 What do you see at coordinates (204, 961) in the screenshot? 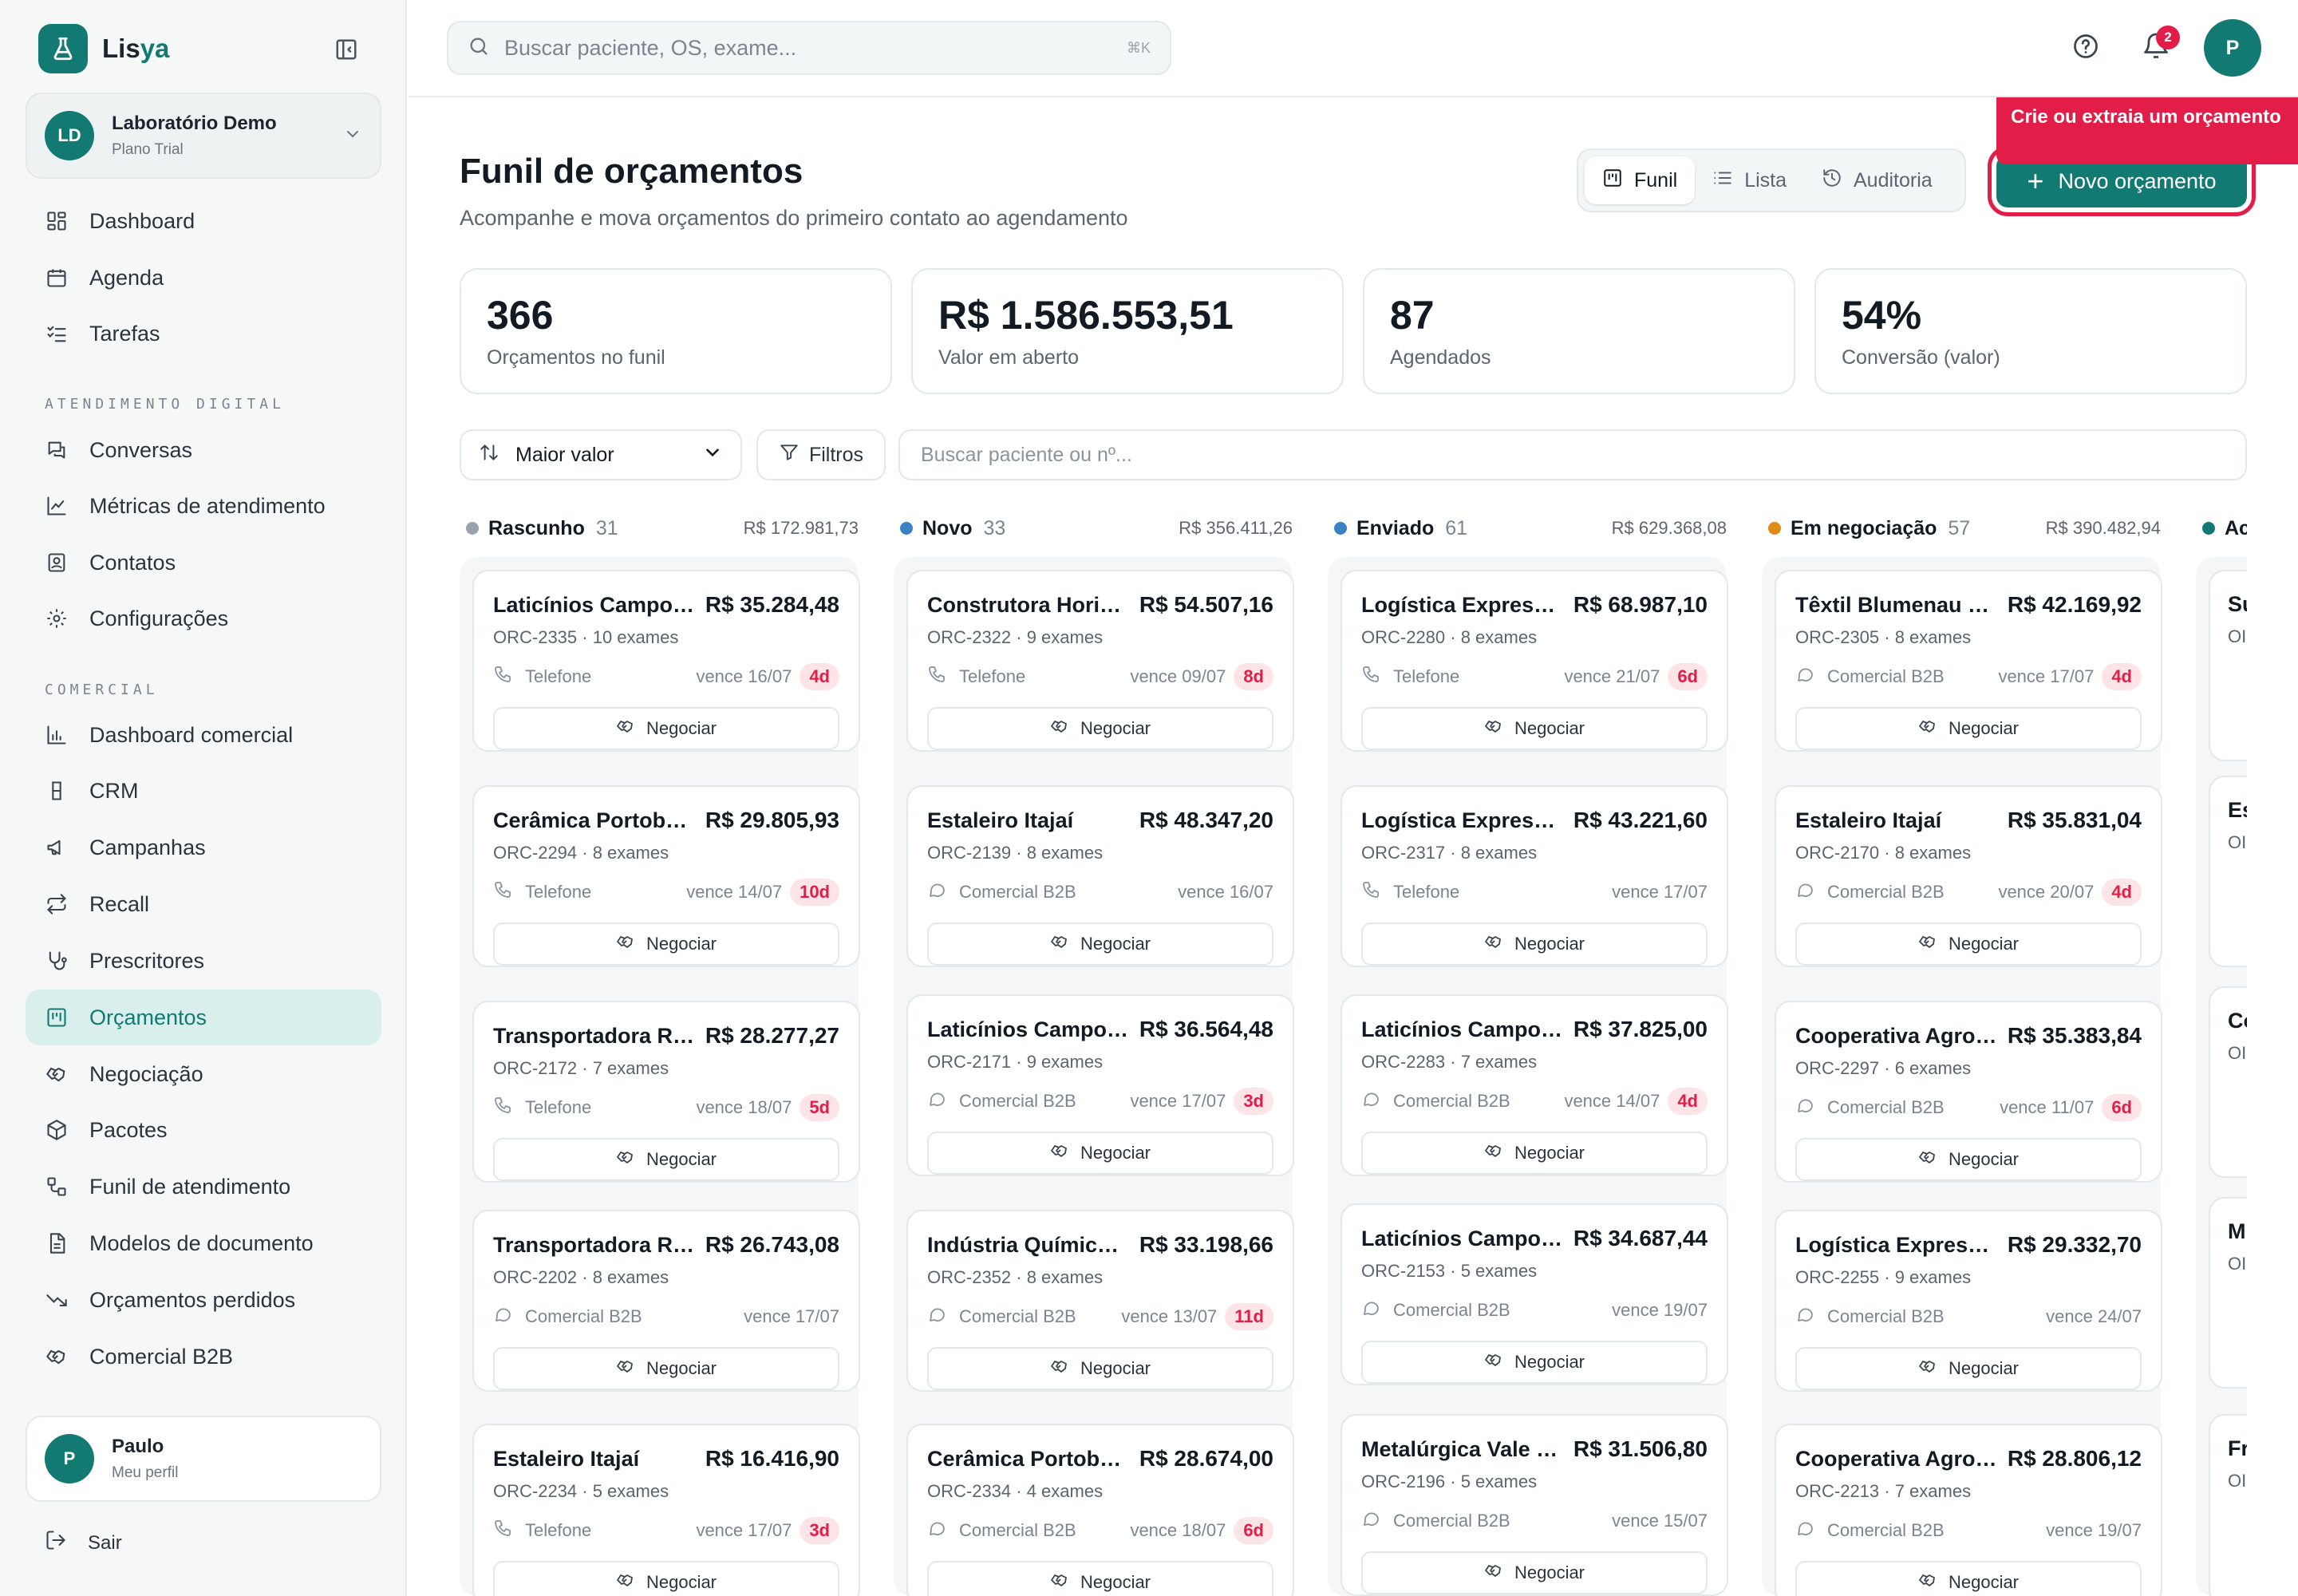
I see `sidebar-item-prescritores: Prescritores` at bounding box center [204, 961].